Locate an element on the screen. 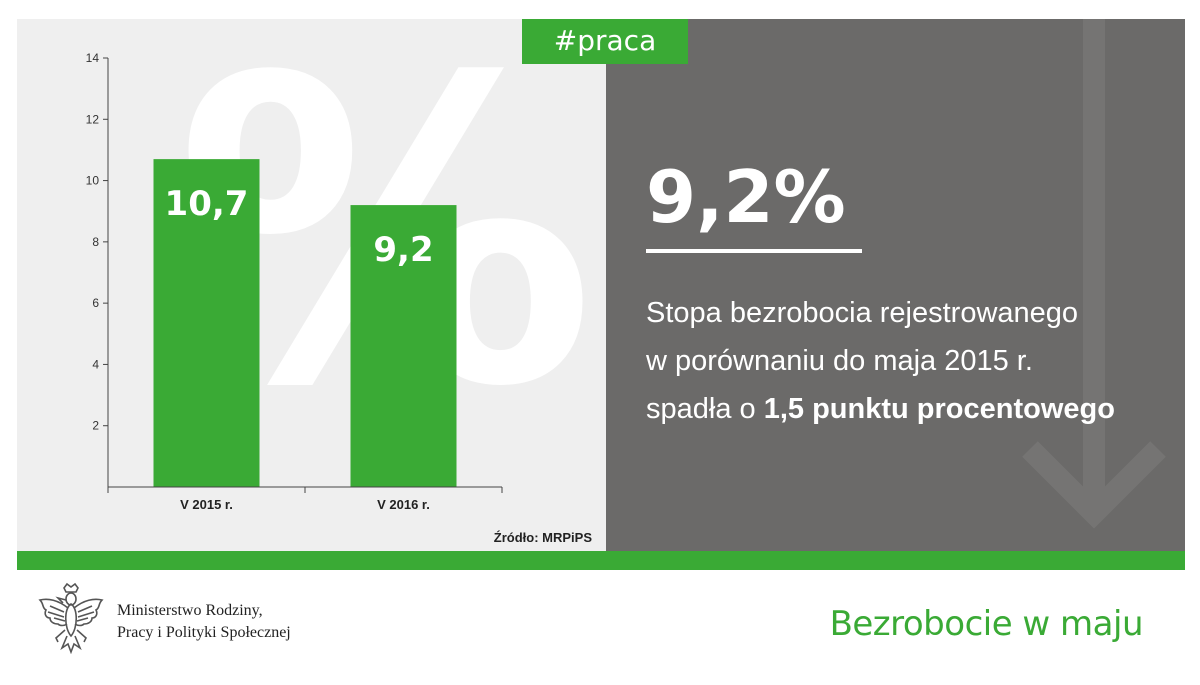 This screenshot has height=685, width=1200. ministry-name-line-1: Ministerstwo Rodziny, is located at coordinates (190, 610).